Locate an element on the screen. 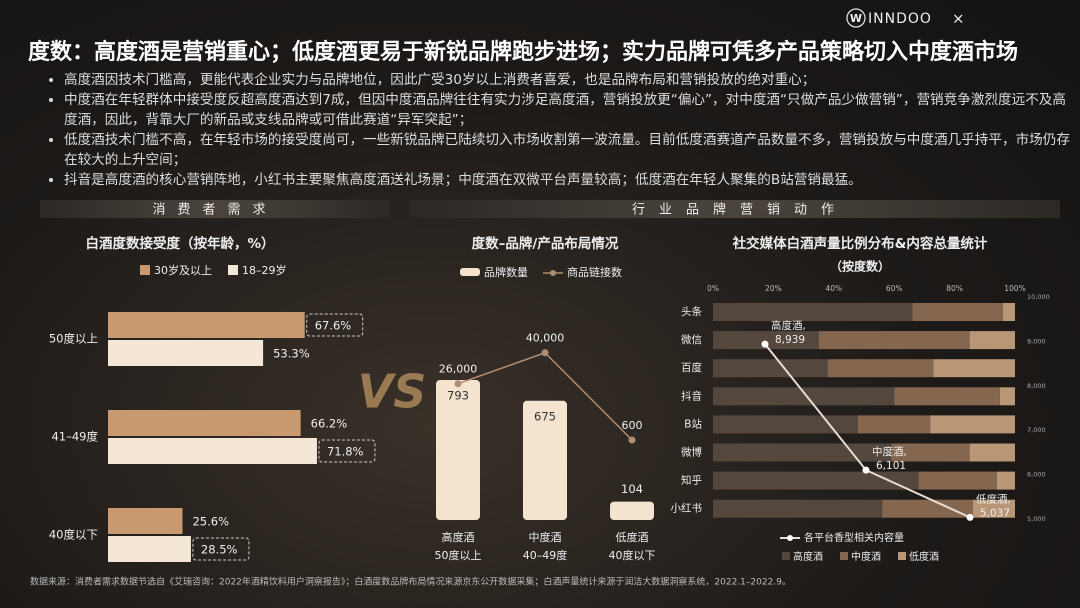 Image resolution: width=1080 pixels, height=608 pixels. section-label: 消费者需求 is located at coordinates (214, 210).